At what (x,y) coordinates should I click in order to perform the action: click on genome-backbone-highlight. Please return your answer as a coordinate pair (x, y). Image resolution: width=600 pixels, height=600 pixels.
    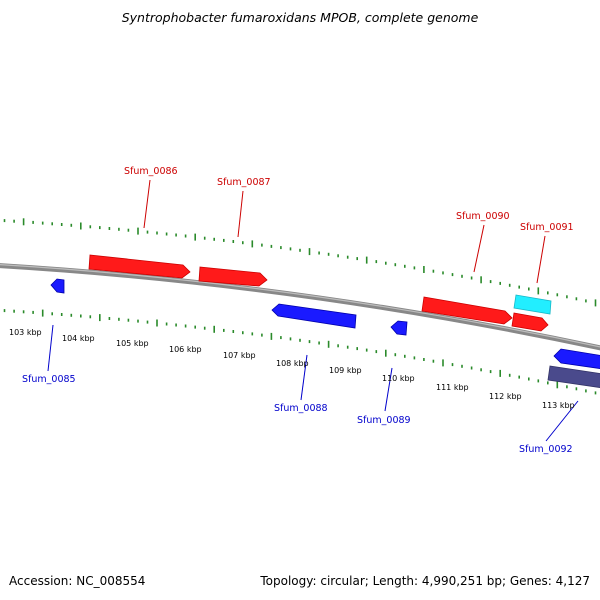
    Looking at the image, I should click on (300, 306).